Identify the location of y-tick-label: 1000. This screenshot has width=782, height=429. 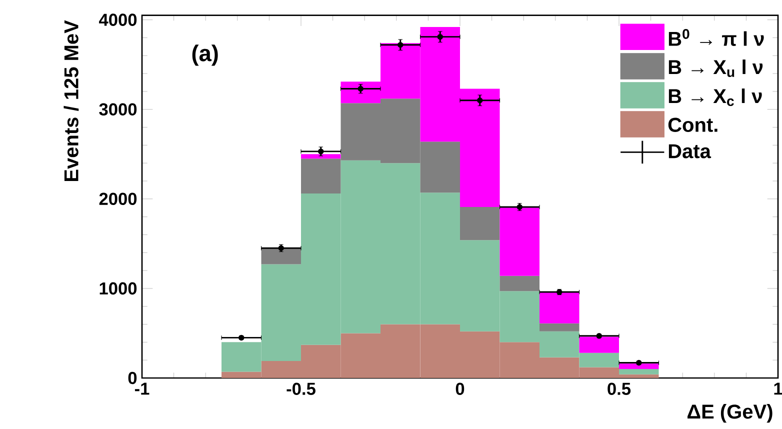
(118, 288).